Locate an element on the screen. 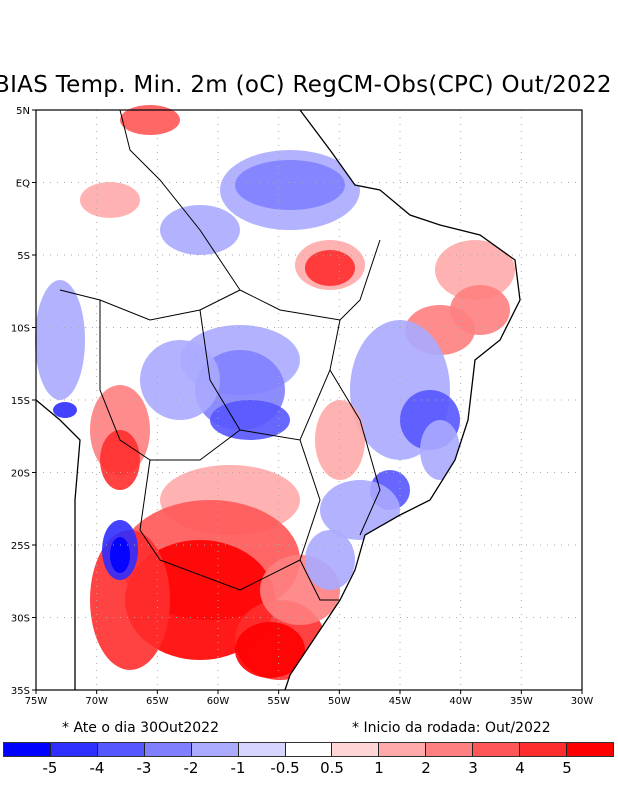 The height and width of the screenshot is (800, 618). lat-tick-label: 15S is located at coordinates (20, 401).